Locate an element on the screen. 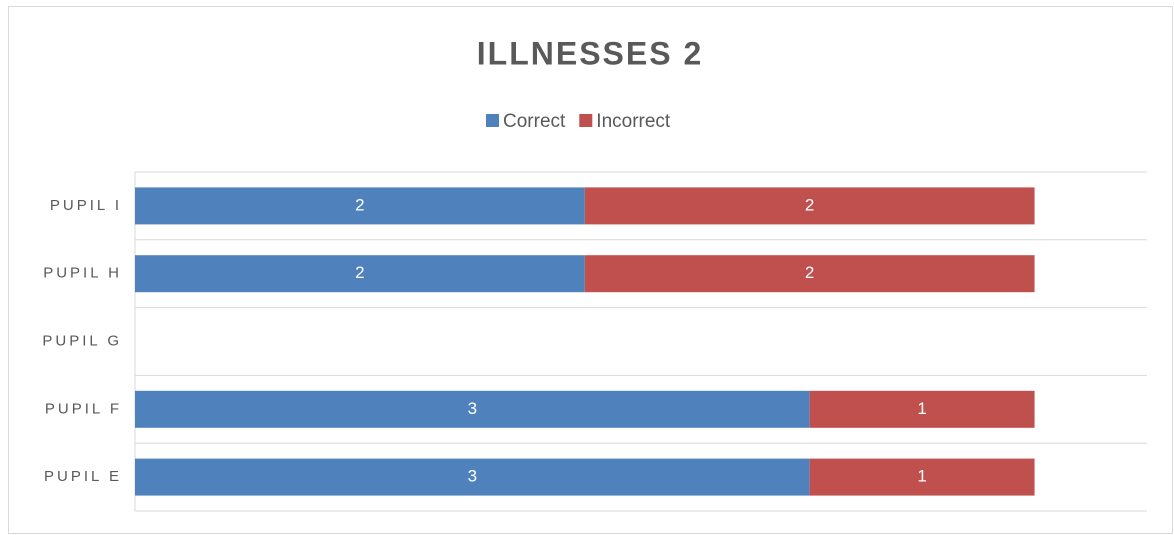  y-tick-label: PUPIL E is located at coordinates (83, 476).